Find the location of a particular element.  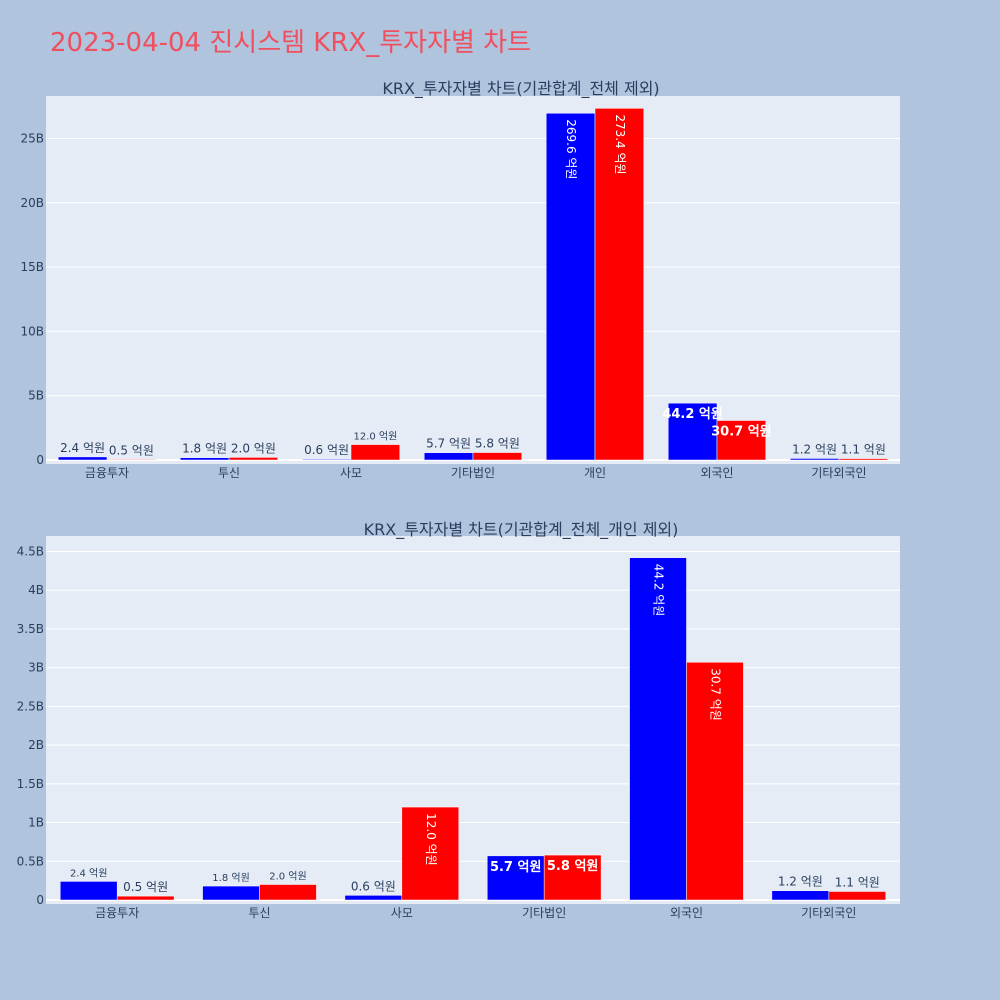

y-tick-label: 20B is located at coordinates (32, 203).